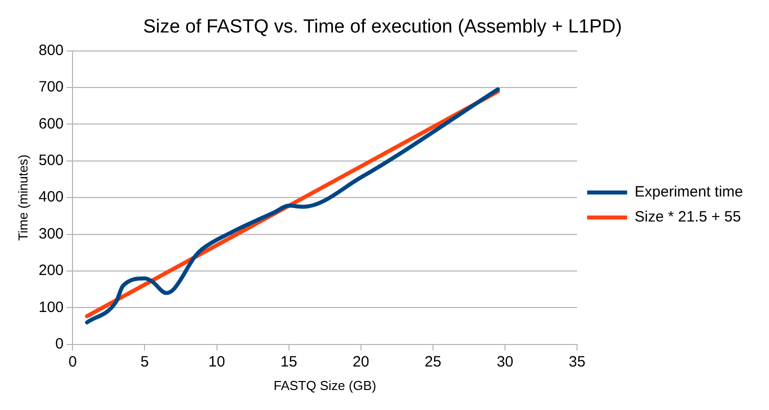 The image size is (769, 410). Describe the element at coordinates (51, 50) in the screenshot. I see `y-tick-label: 800` at that location.